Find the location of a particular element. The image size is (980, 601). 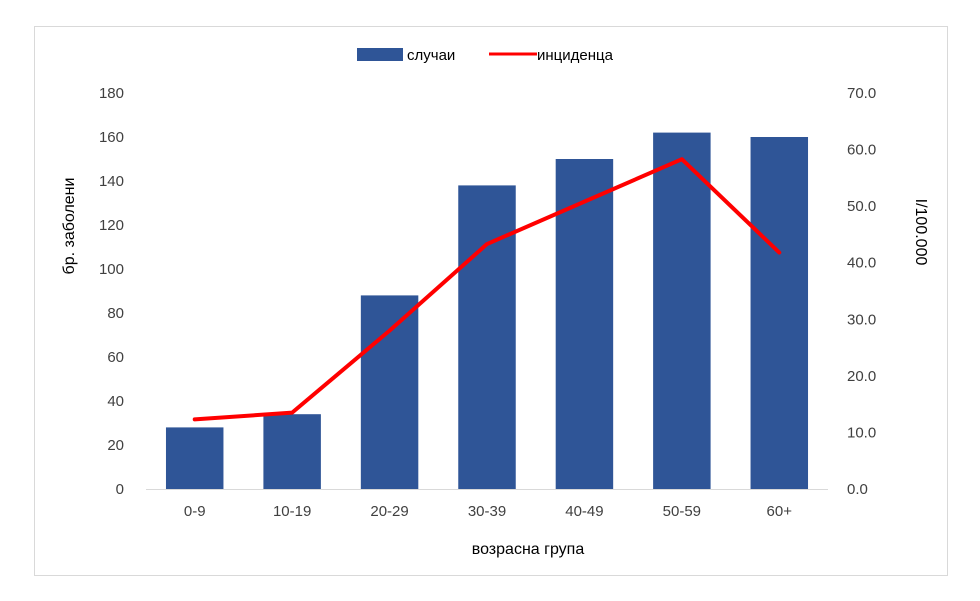

x-tick-label: 40-49 is located at coordinates (584, 511).